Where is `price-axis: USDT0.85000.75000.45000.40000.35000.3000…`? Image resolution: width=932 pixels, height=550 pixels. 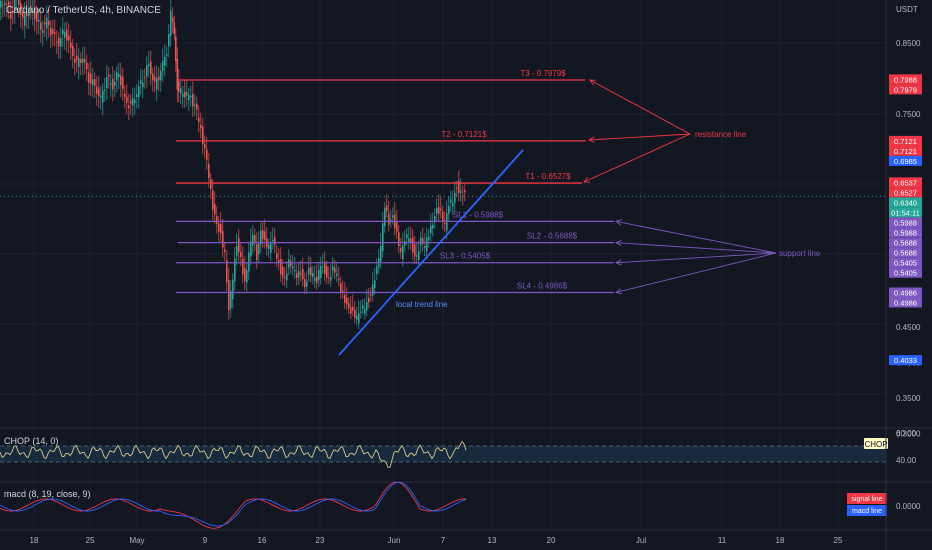
price-axis: USDT0.85000.75000.45000.40000.35000.3000… is located at coordinates (903, 275).